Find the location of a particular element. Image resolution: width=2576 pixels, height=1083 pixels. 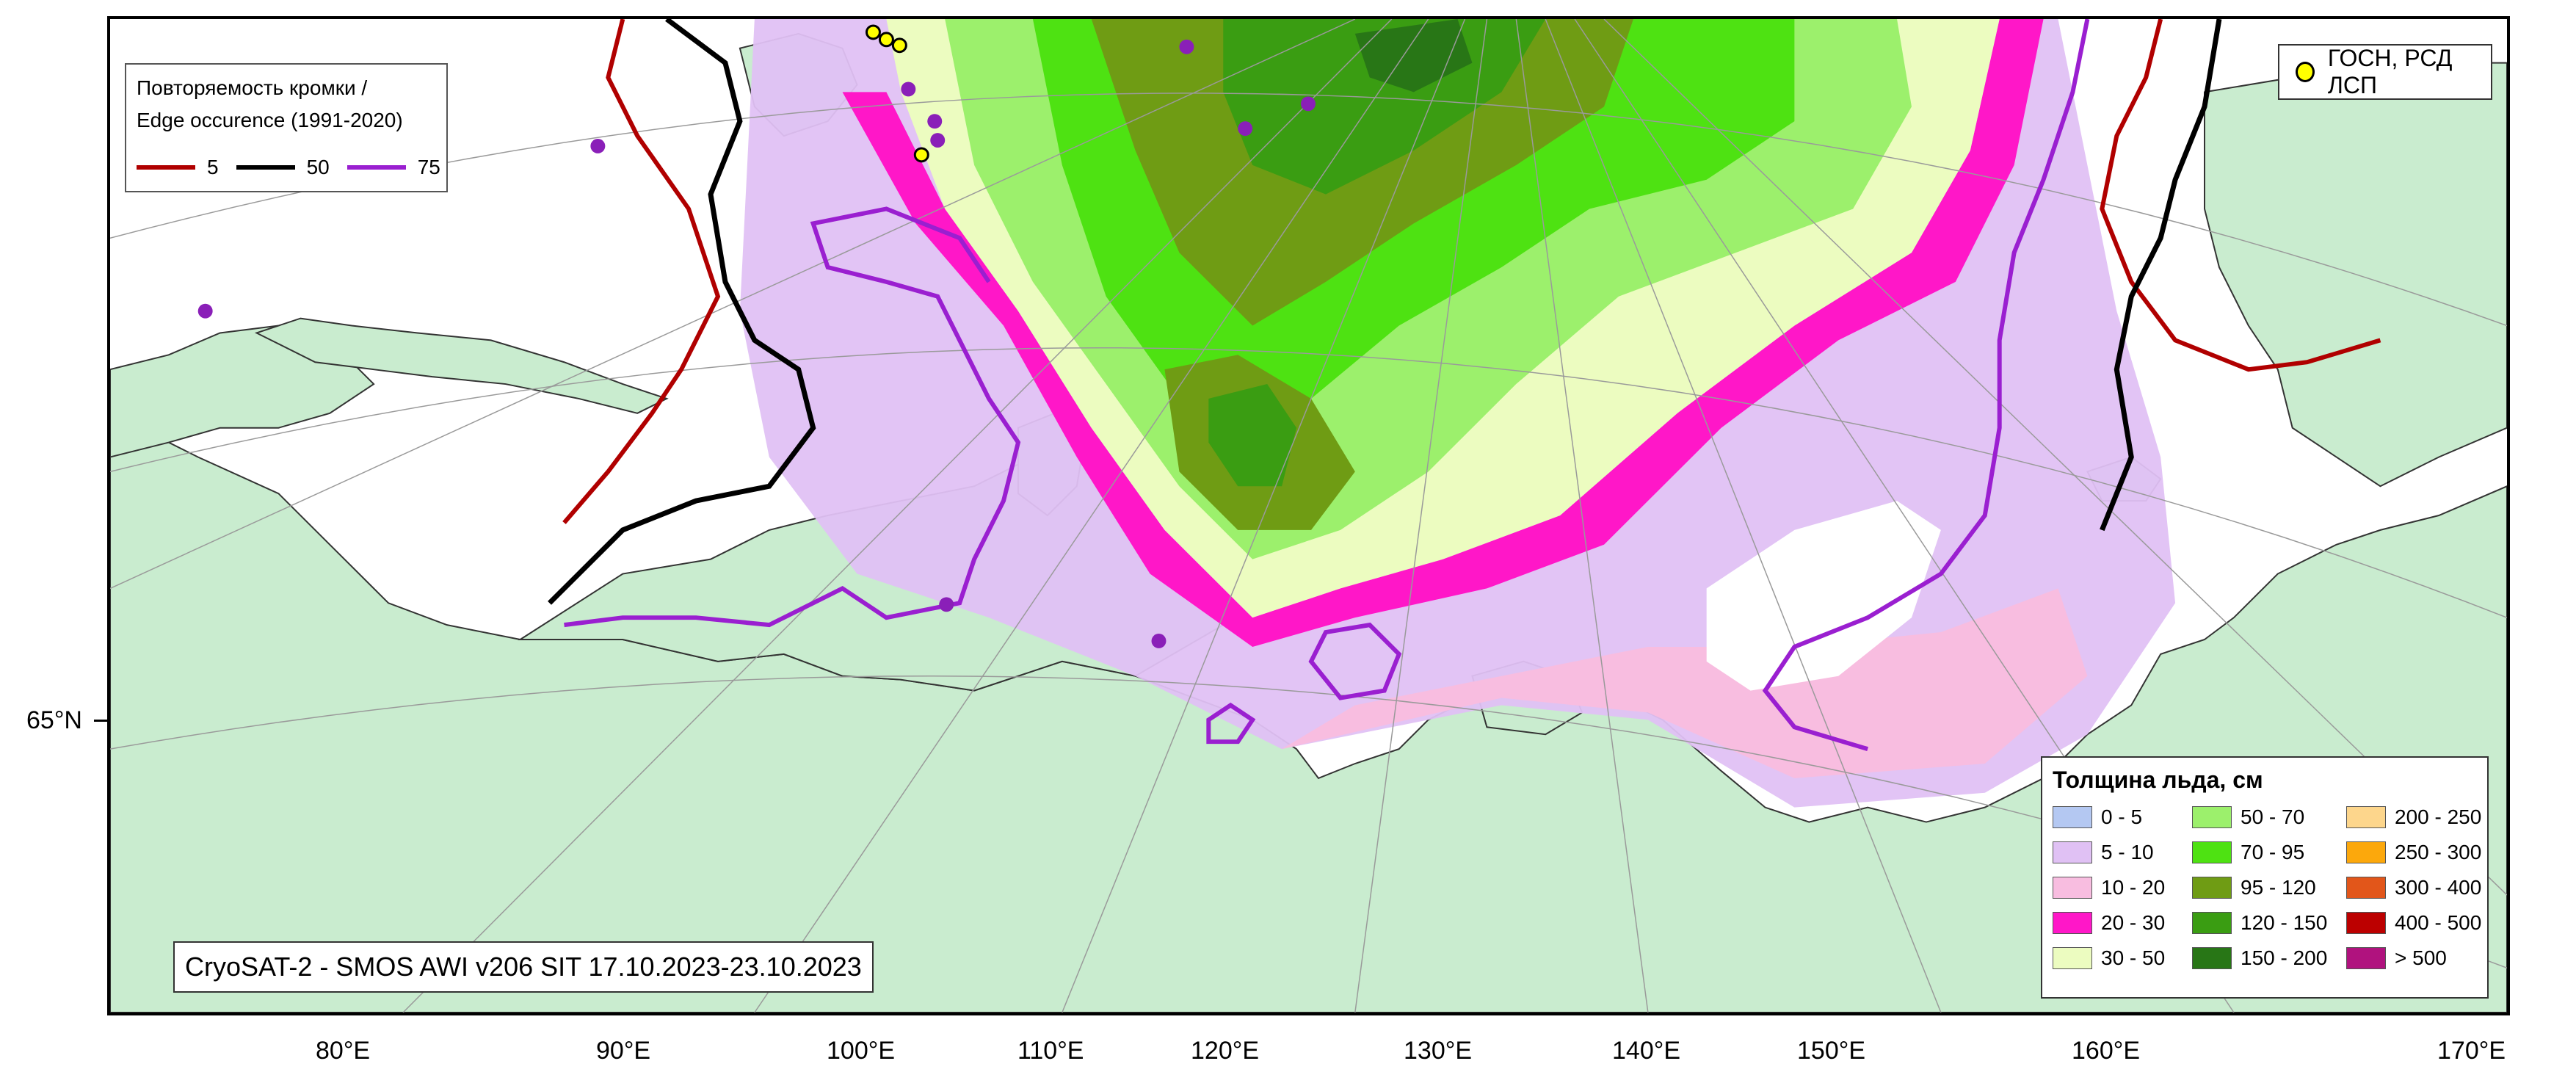

thickness-class: > 500 is located at coordinates (2416, 958).